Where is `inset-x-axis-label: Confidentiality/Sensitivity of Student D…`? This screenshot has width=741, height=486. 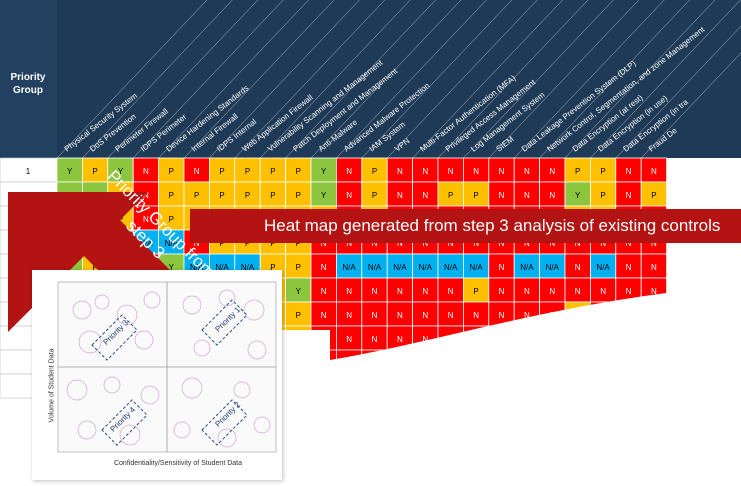 inset-x-axis-label: Confidentiality/Sensitivity of Student D… is located at coordinates (177, 463).